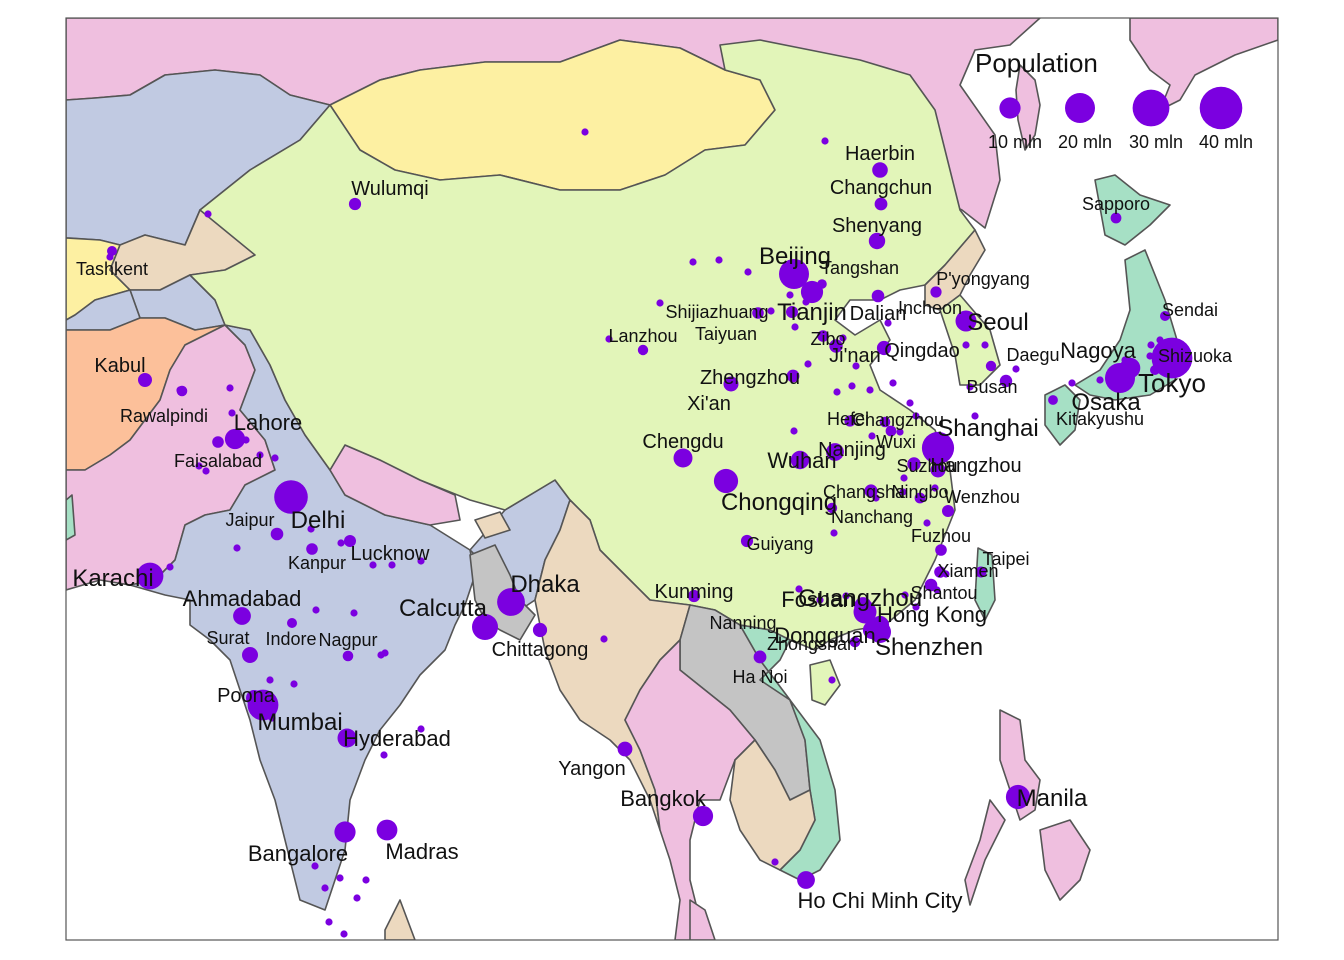  What do you see at coordinates (848, 419) in the screenshot?
I see `city-label-hefei: Hefei` at bounding box center [848, 419].